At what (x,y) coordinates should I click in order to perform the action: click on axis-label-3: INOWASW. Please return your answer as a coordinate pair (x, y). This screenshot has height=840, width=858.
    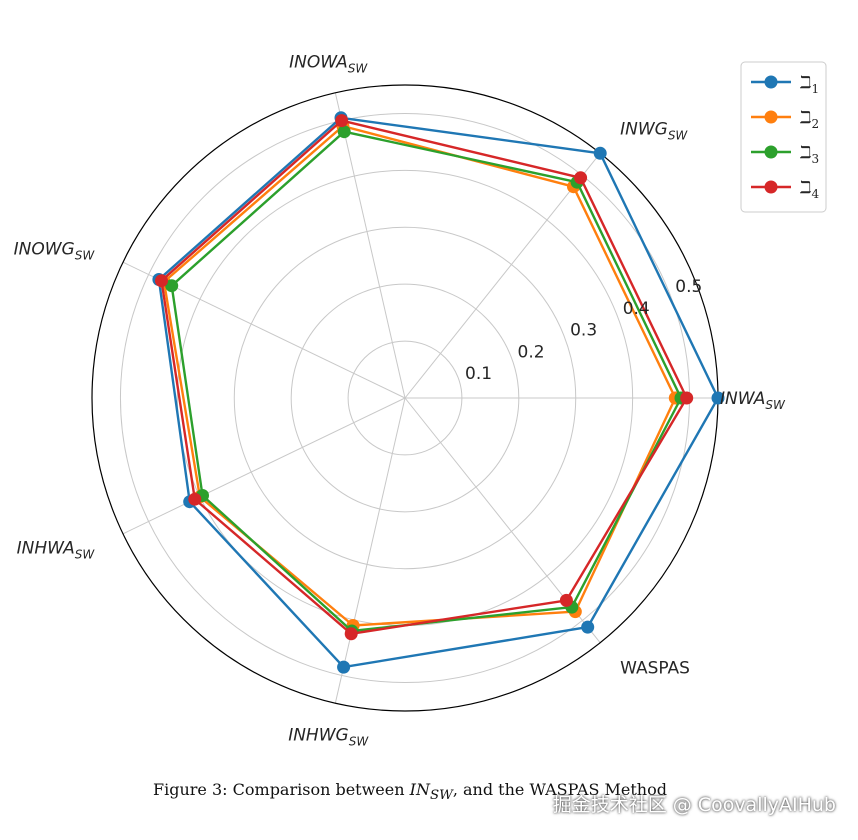
    Looking at the image, I should click on (328, 64).